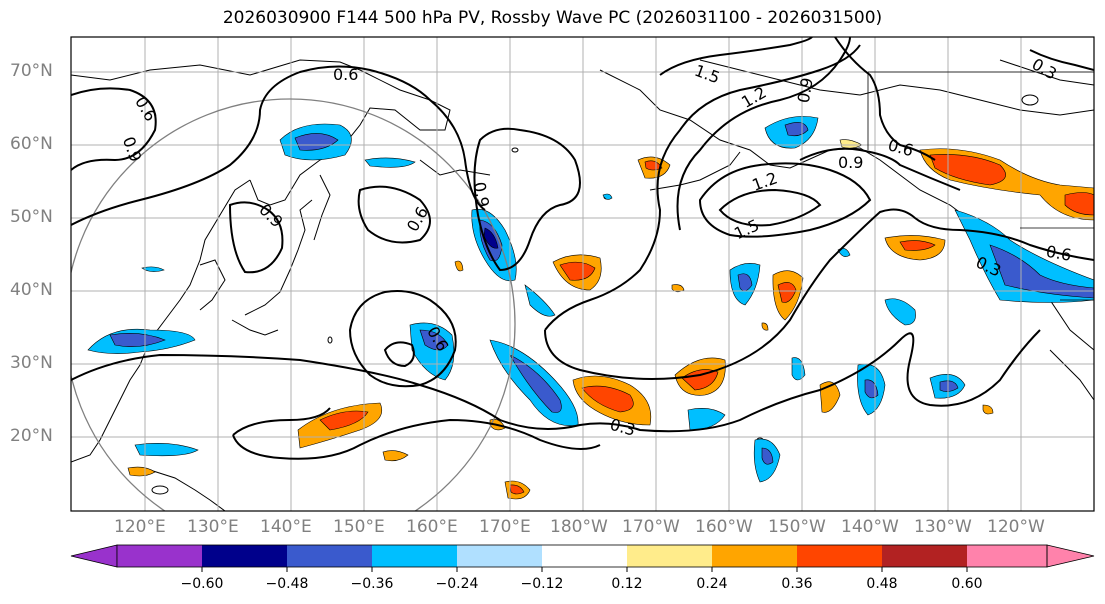  What do you see at coordinates (651, 527) in the screenshot?
I see `lon-label: 170°W` at bounding box center [651, 527].